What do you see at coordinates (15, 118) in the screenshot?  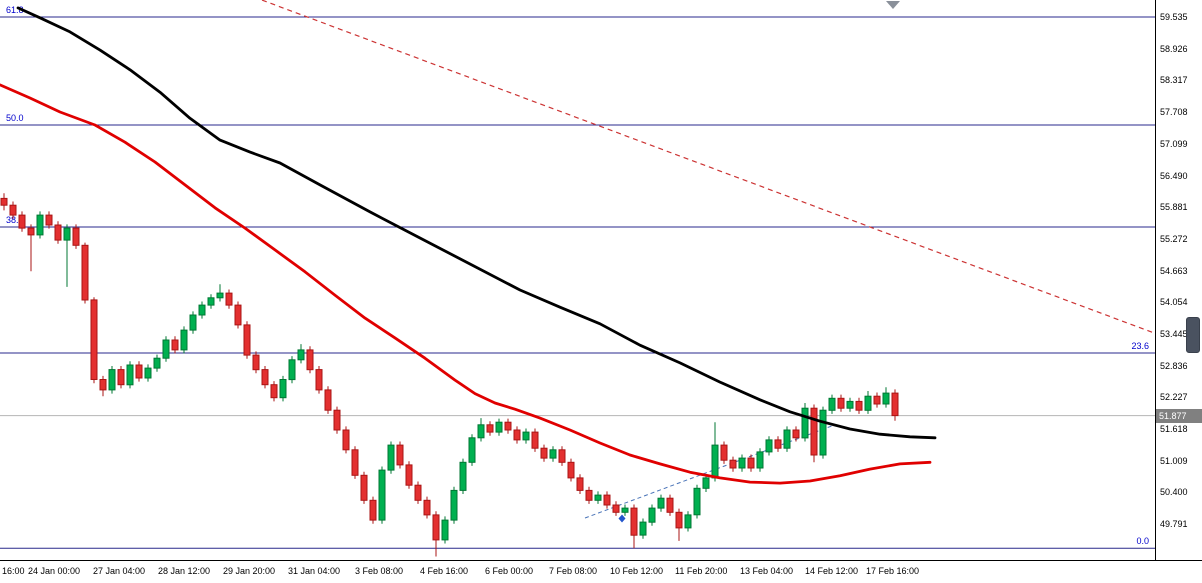 I see `fib-label-50.0: 50.0` at bounding box center [15, 118].